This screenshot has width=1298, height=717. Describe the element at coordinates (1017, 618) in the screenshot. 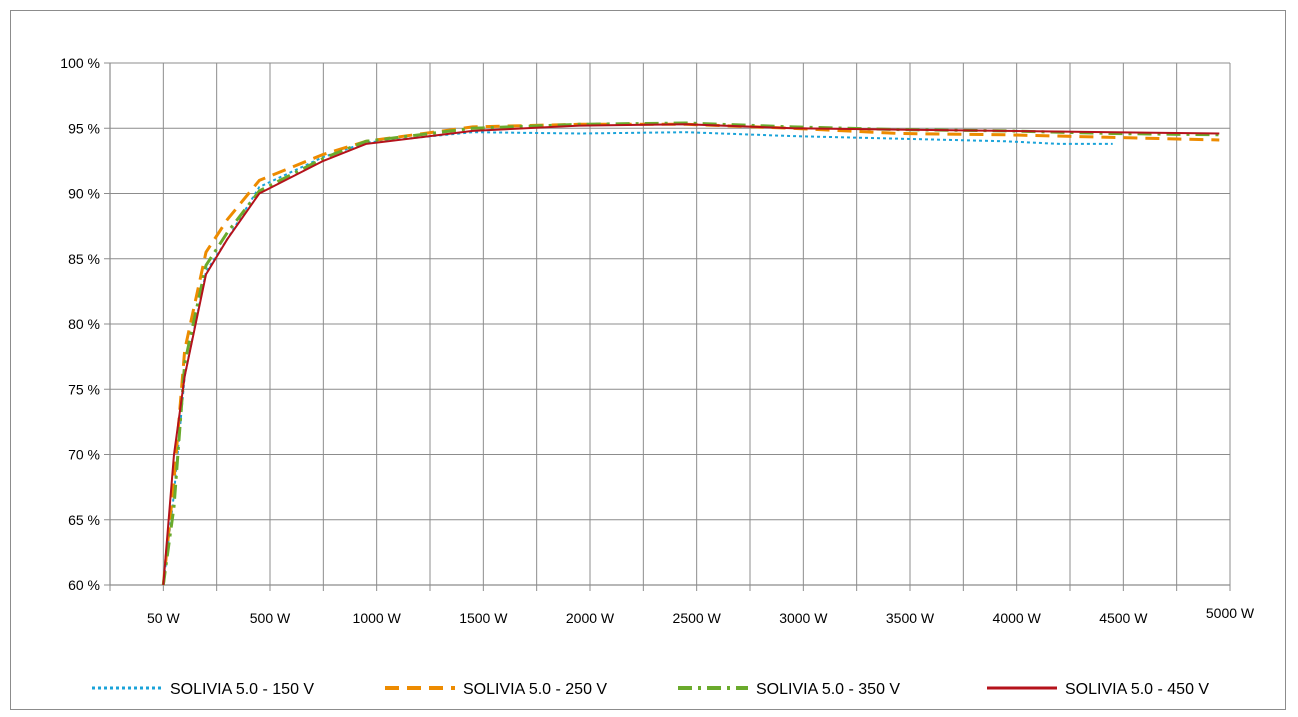

I see `x-tick-label: 4000 W` at that location.